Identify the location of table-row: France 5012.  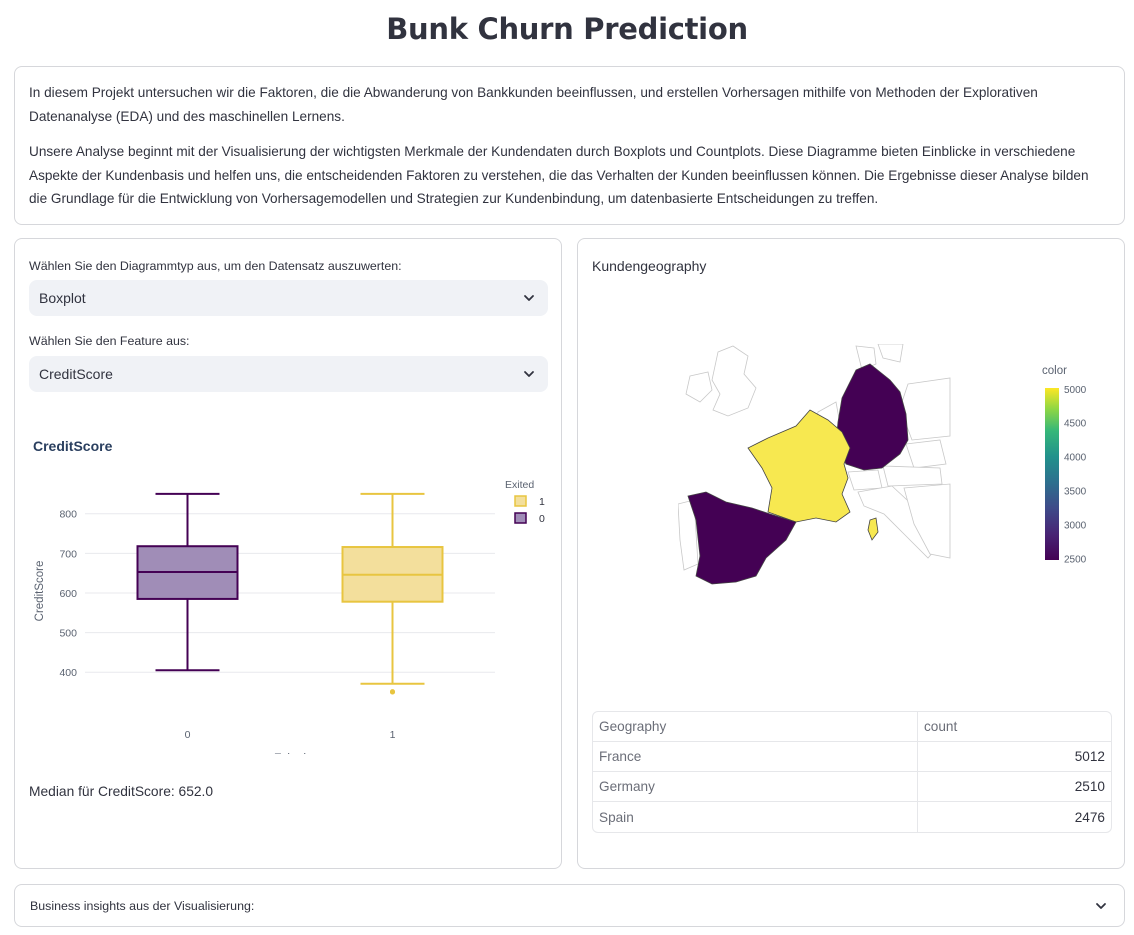
(852, 757).